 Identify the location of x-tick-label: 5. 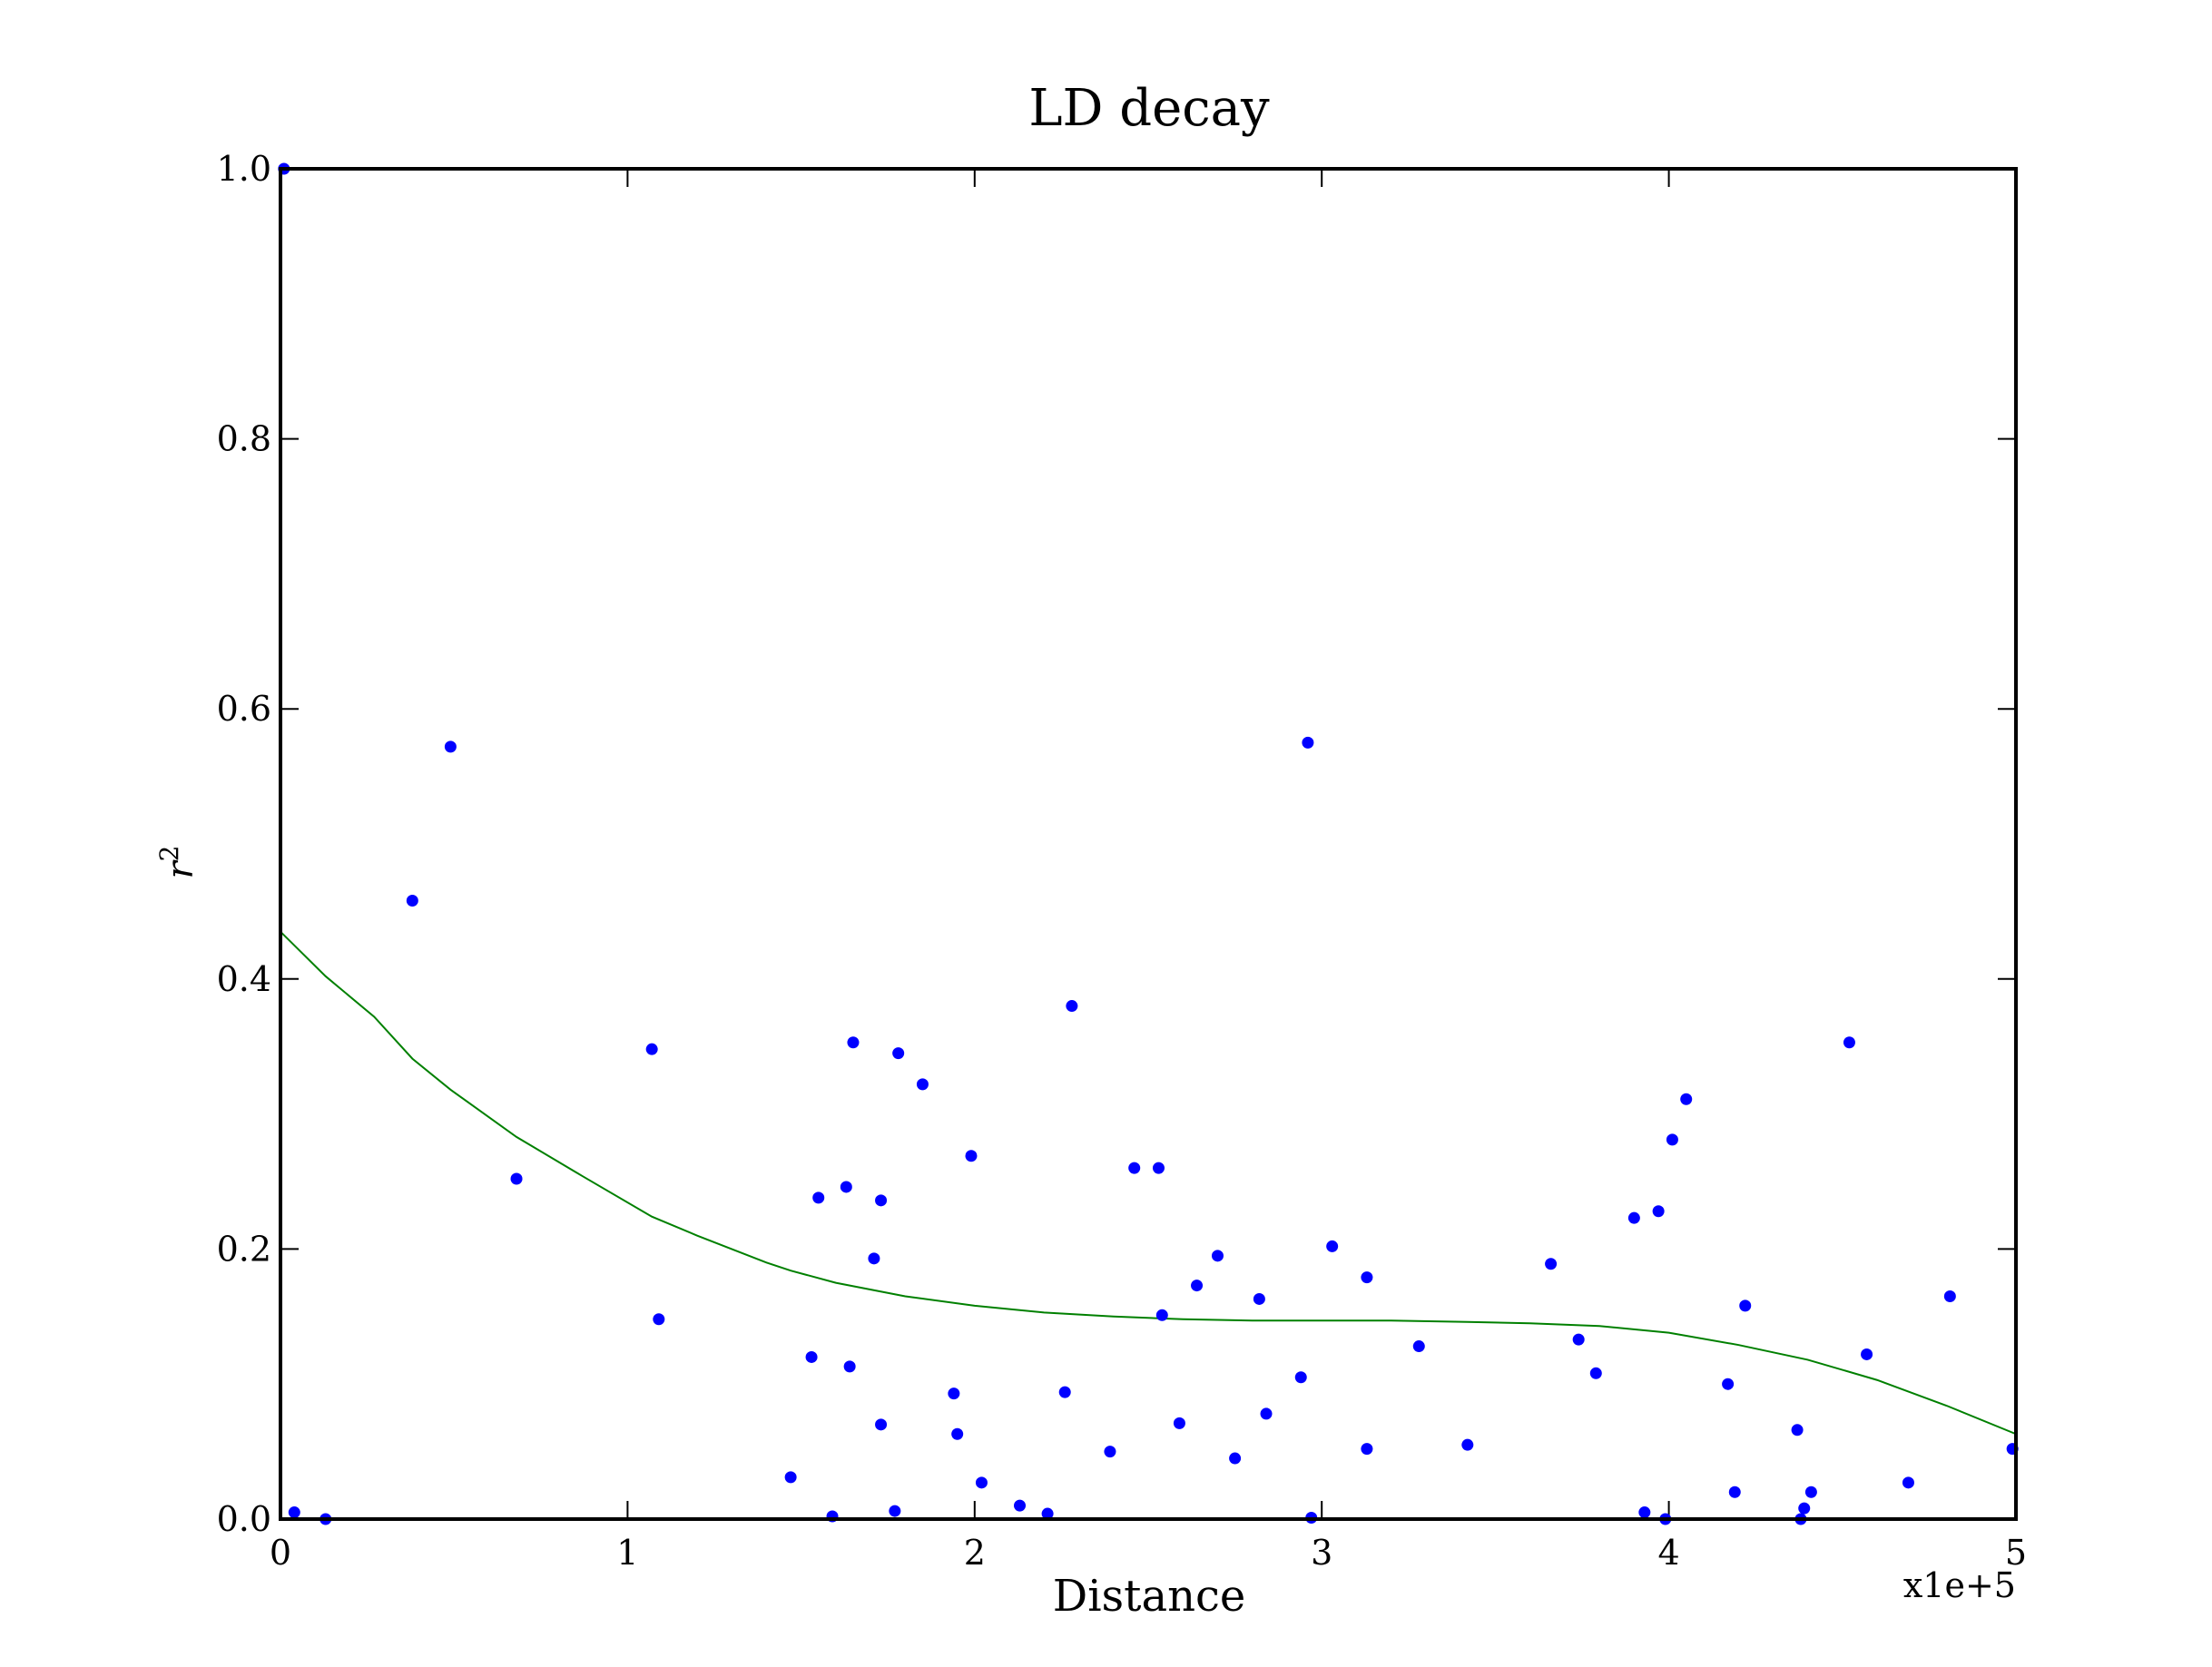
(2016, 1553).